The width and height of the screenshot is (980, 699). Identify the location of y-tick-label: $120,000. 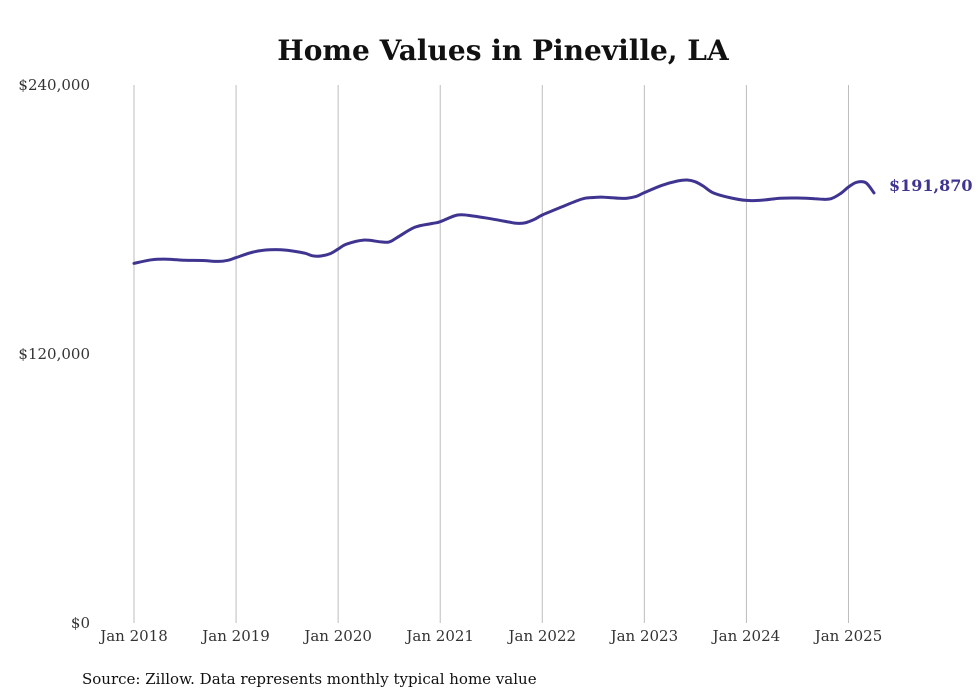
(54, 354).